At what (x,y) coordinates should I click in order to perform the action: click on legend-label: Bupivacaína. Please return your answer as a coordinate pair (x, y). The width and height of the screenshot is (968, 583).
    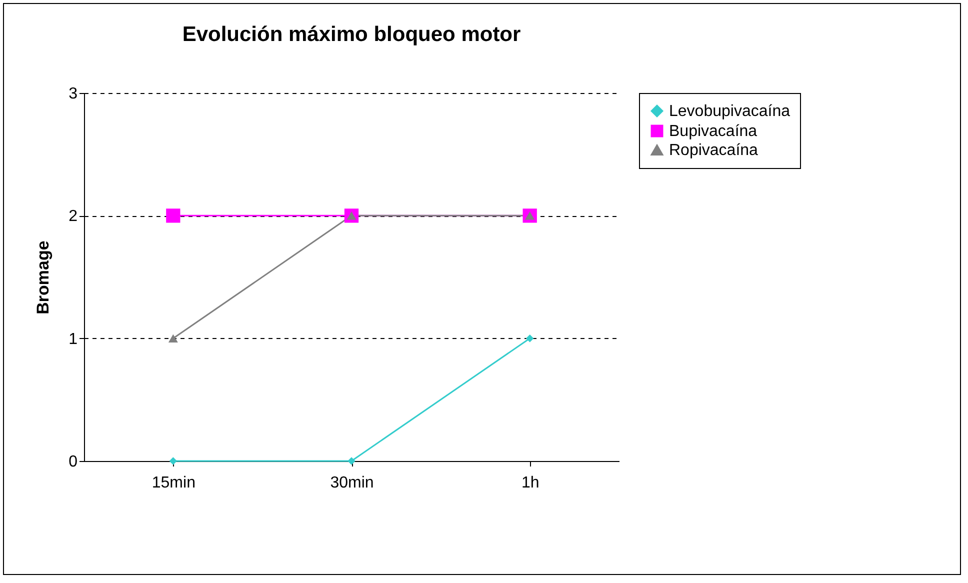
    Looking at the image, I should click on (713, 131).